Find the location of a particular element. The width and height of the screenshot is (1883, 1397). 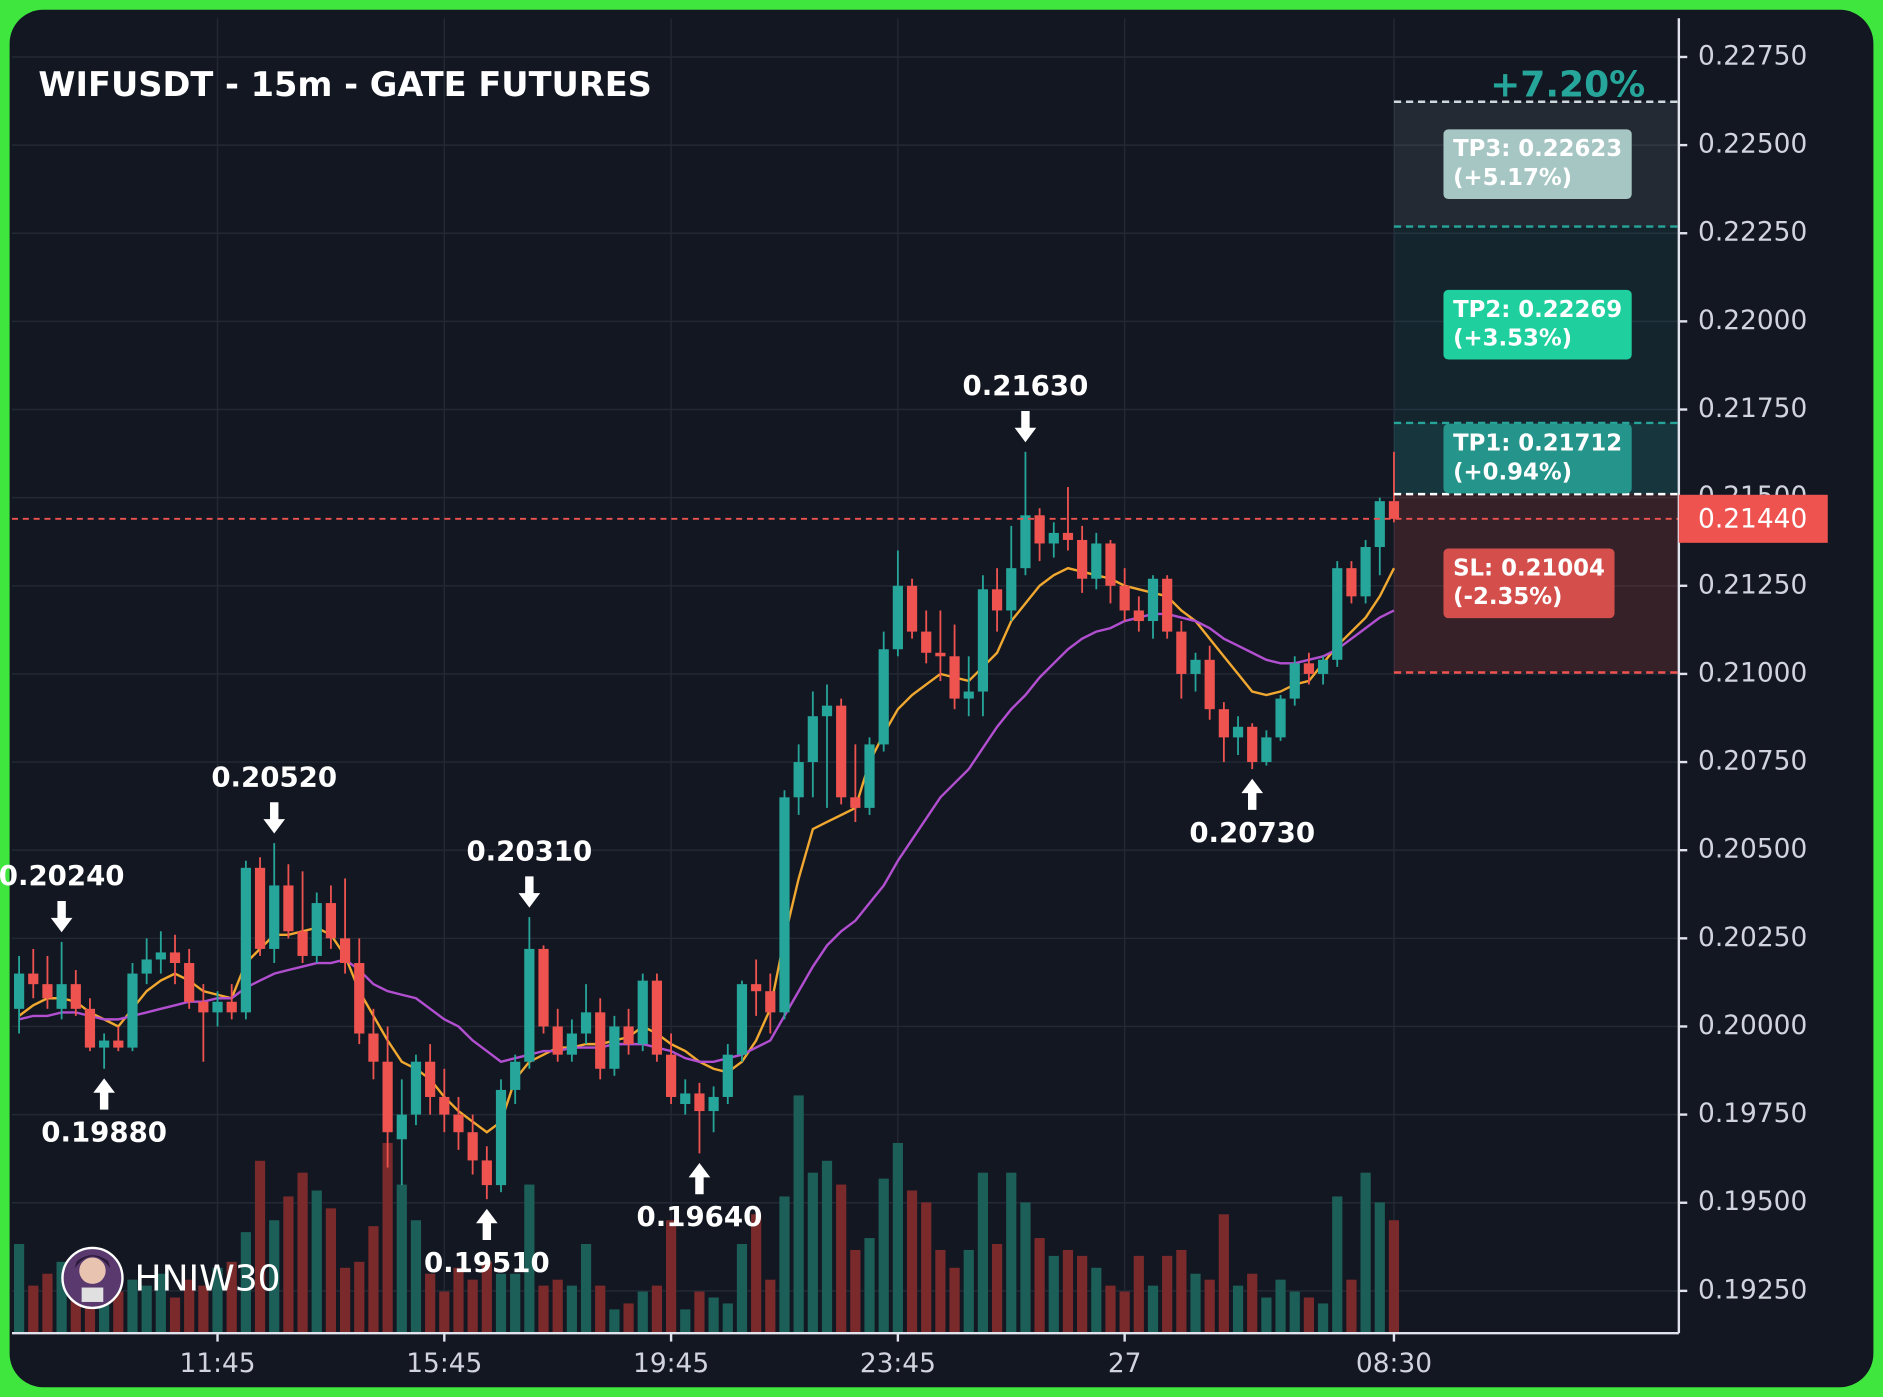

y-tick-label: 0.20000 is located at coordinates (1752, 1025).